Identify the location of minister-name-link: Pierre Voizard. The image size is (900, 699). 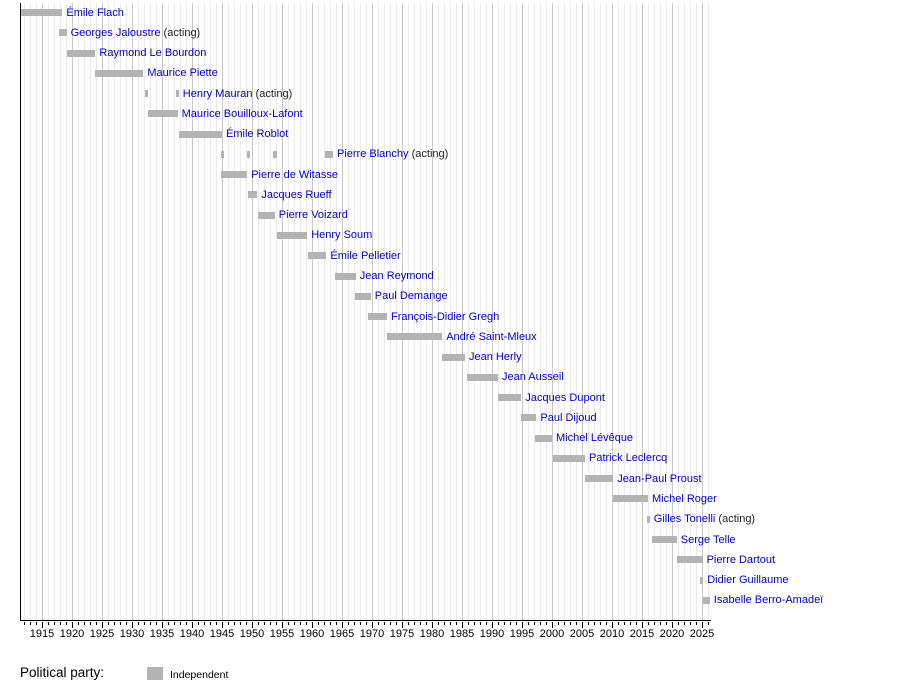
(313, 215).